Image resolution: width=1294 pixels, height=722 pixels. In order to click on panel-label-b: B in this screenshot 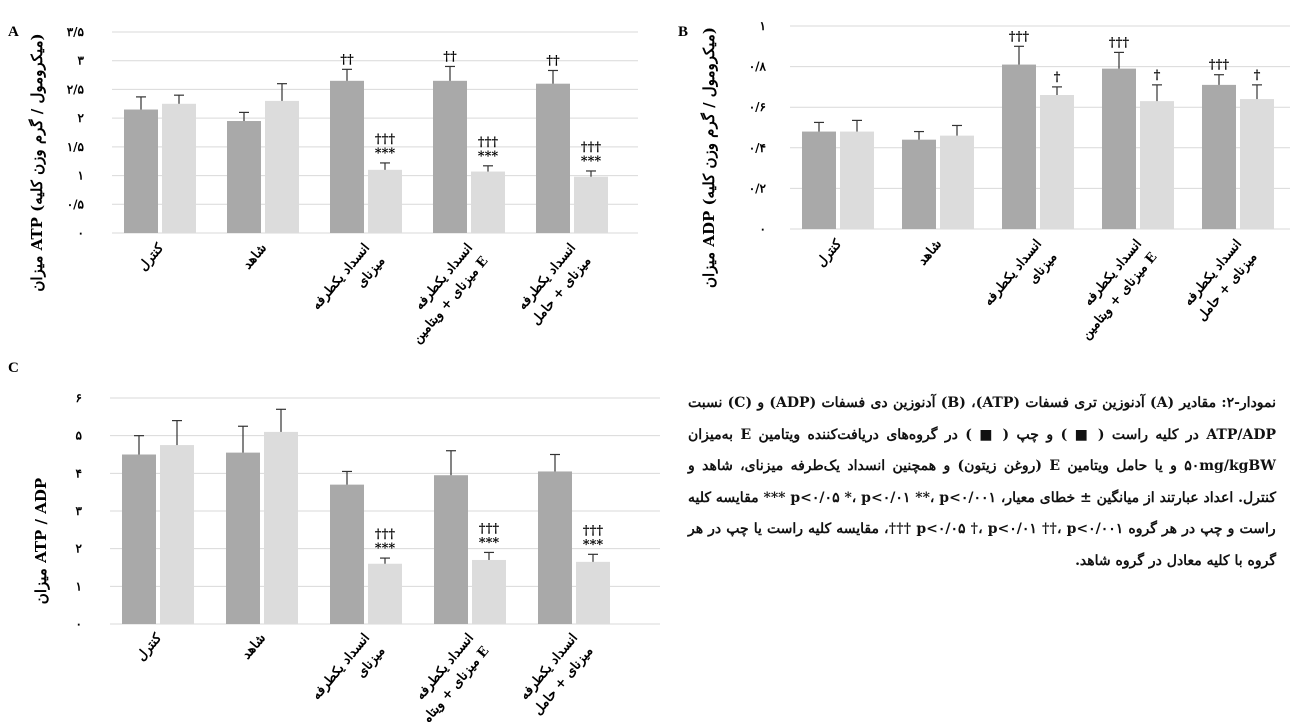, I will do `click(683, 32)`.